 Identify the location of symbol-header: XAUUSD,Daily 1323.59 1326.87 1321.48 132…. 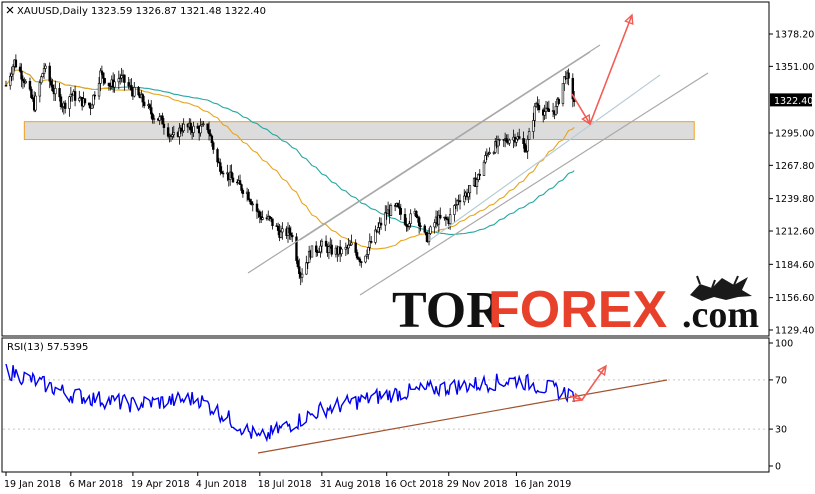
(136, 11).